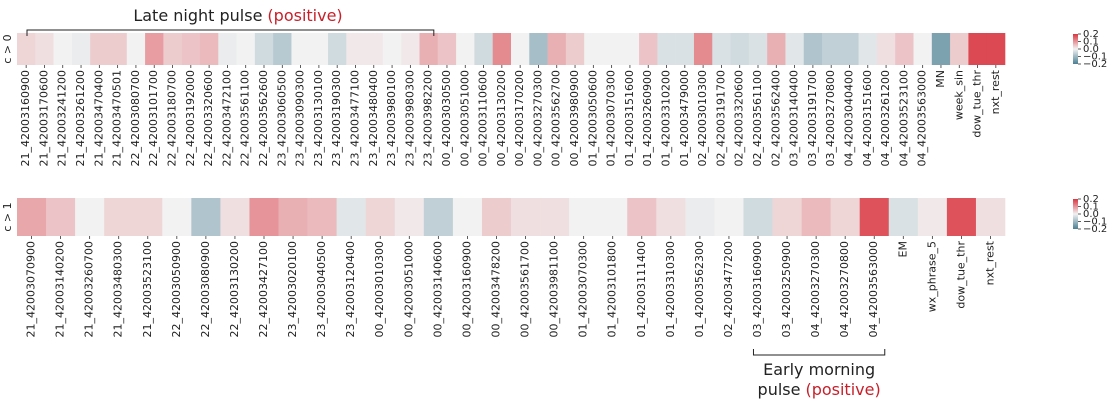 The width and height of the screenshot is (1118, 403). I want to click on x-tick-label: 01_42003260900, so click(647, 118).